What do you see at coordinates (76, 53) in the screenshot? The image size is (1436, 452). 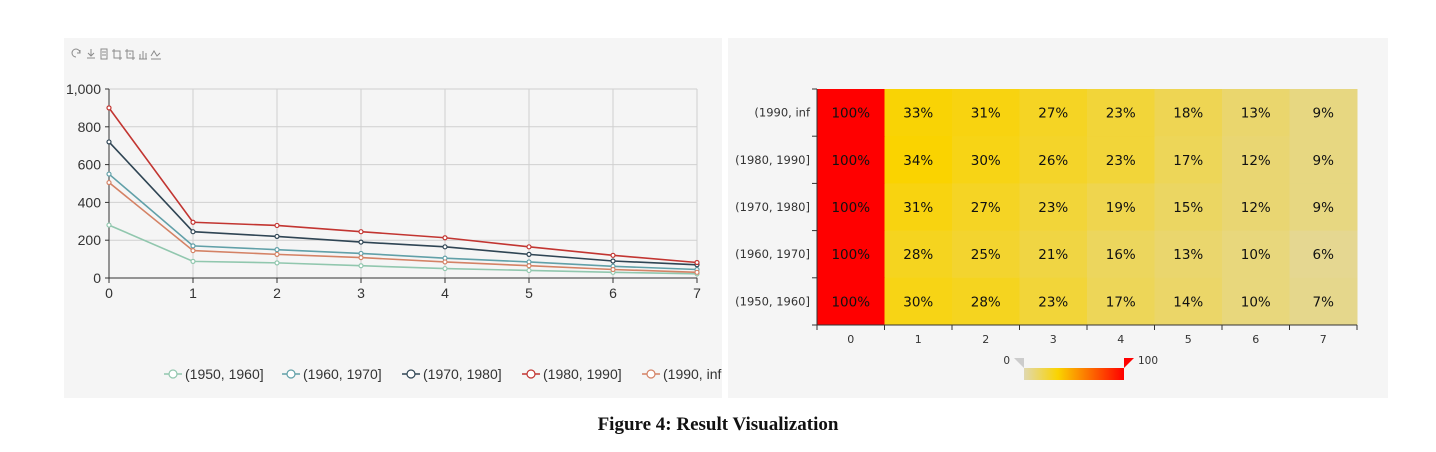 I see `refresh-icon` at bounding box center [76, 53].